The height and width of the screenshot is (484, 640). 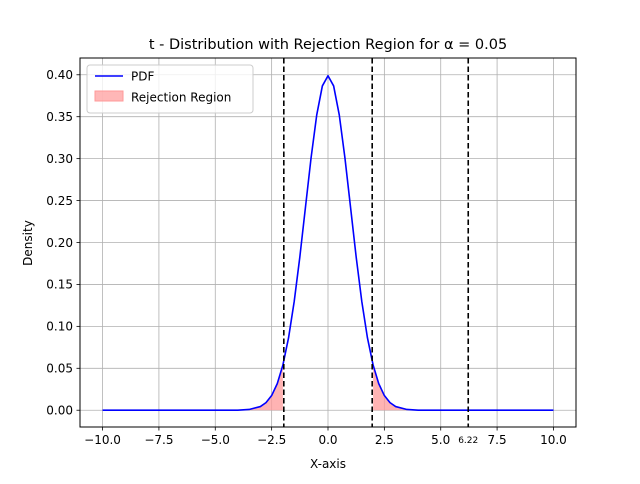 I want to click on critical-value-labels: 6.22, so click(x=468, y=441).